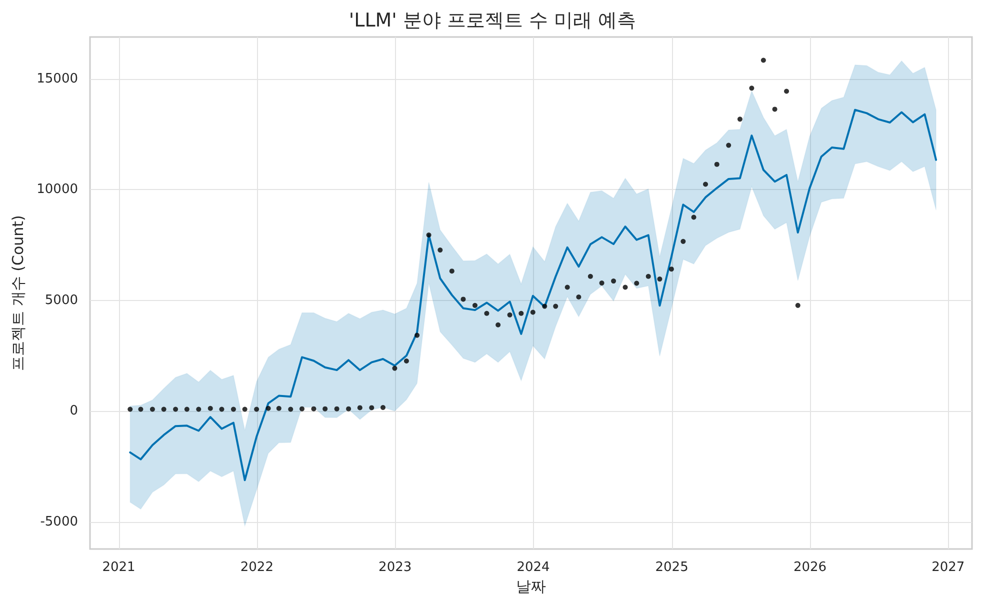 Image resolution: width=985 pixels, height=611 pixels. I want to click on x-tick-label: 2023, so click(395, 567).